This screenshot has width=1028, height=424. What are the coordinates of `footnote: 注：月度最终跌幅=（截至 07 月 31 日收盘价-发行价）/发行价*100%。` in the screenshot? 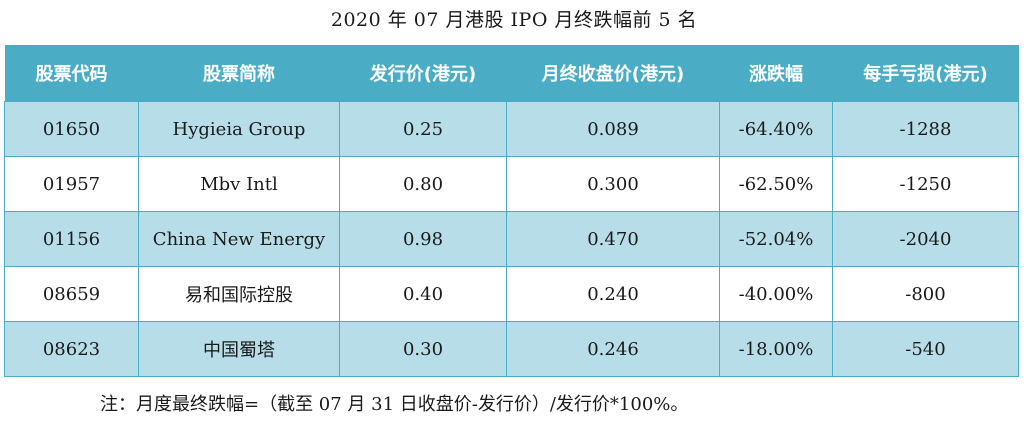 It's located at (394, 404).